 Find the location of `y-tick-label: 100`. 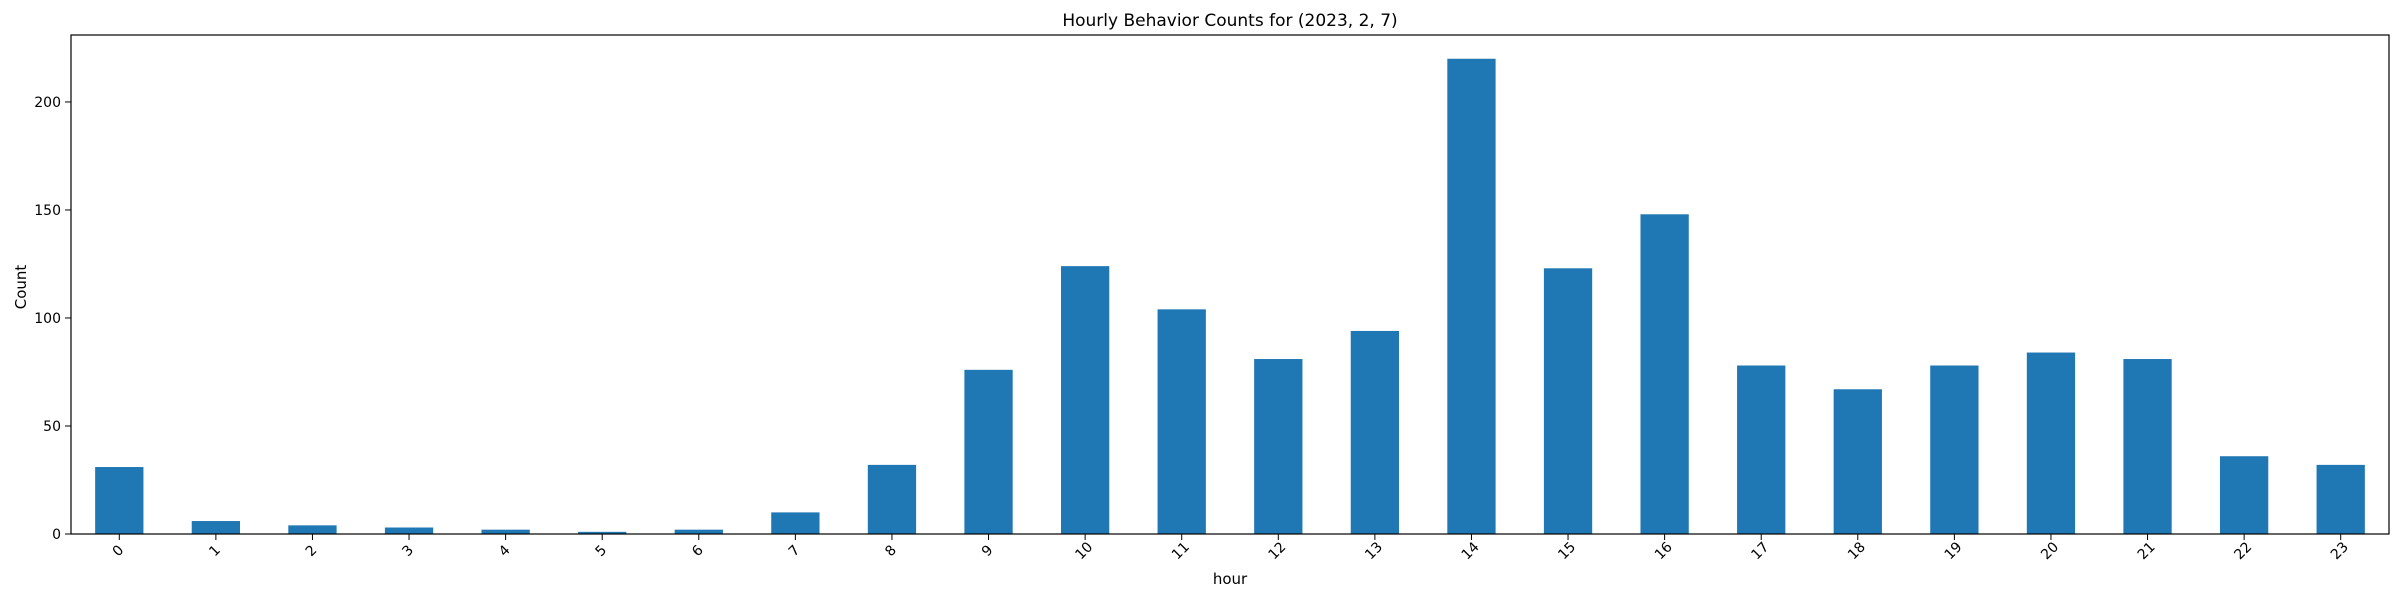

y-tick-label: 100 is located at coordinates (47, 319).